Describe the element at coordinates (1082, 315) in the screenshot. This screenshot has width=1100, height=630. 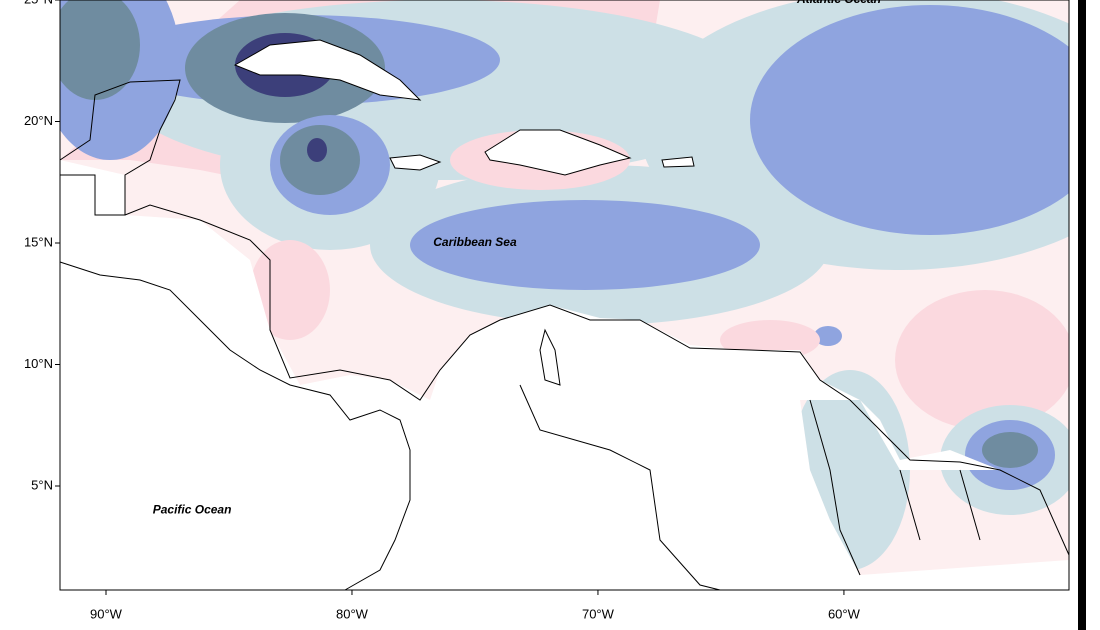
I see `edge-bar` at that location.